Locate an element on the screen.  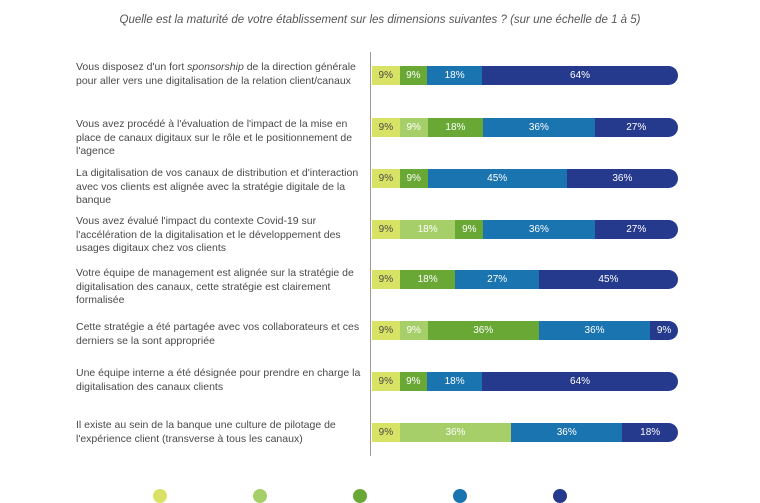
bar-row: 9% 18% 9% 36% 27% is located at coordinates (525, 229).